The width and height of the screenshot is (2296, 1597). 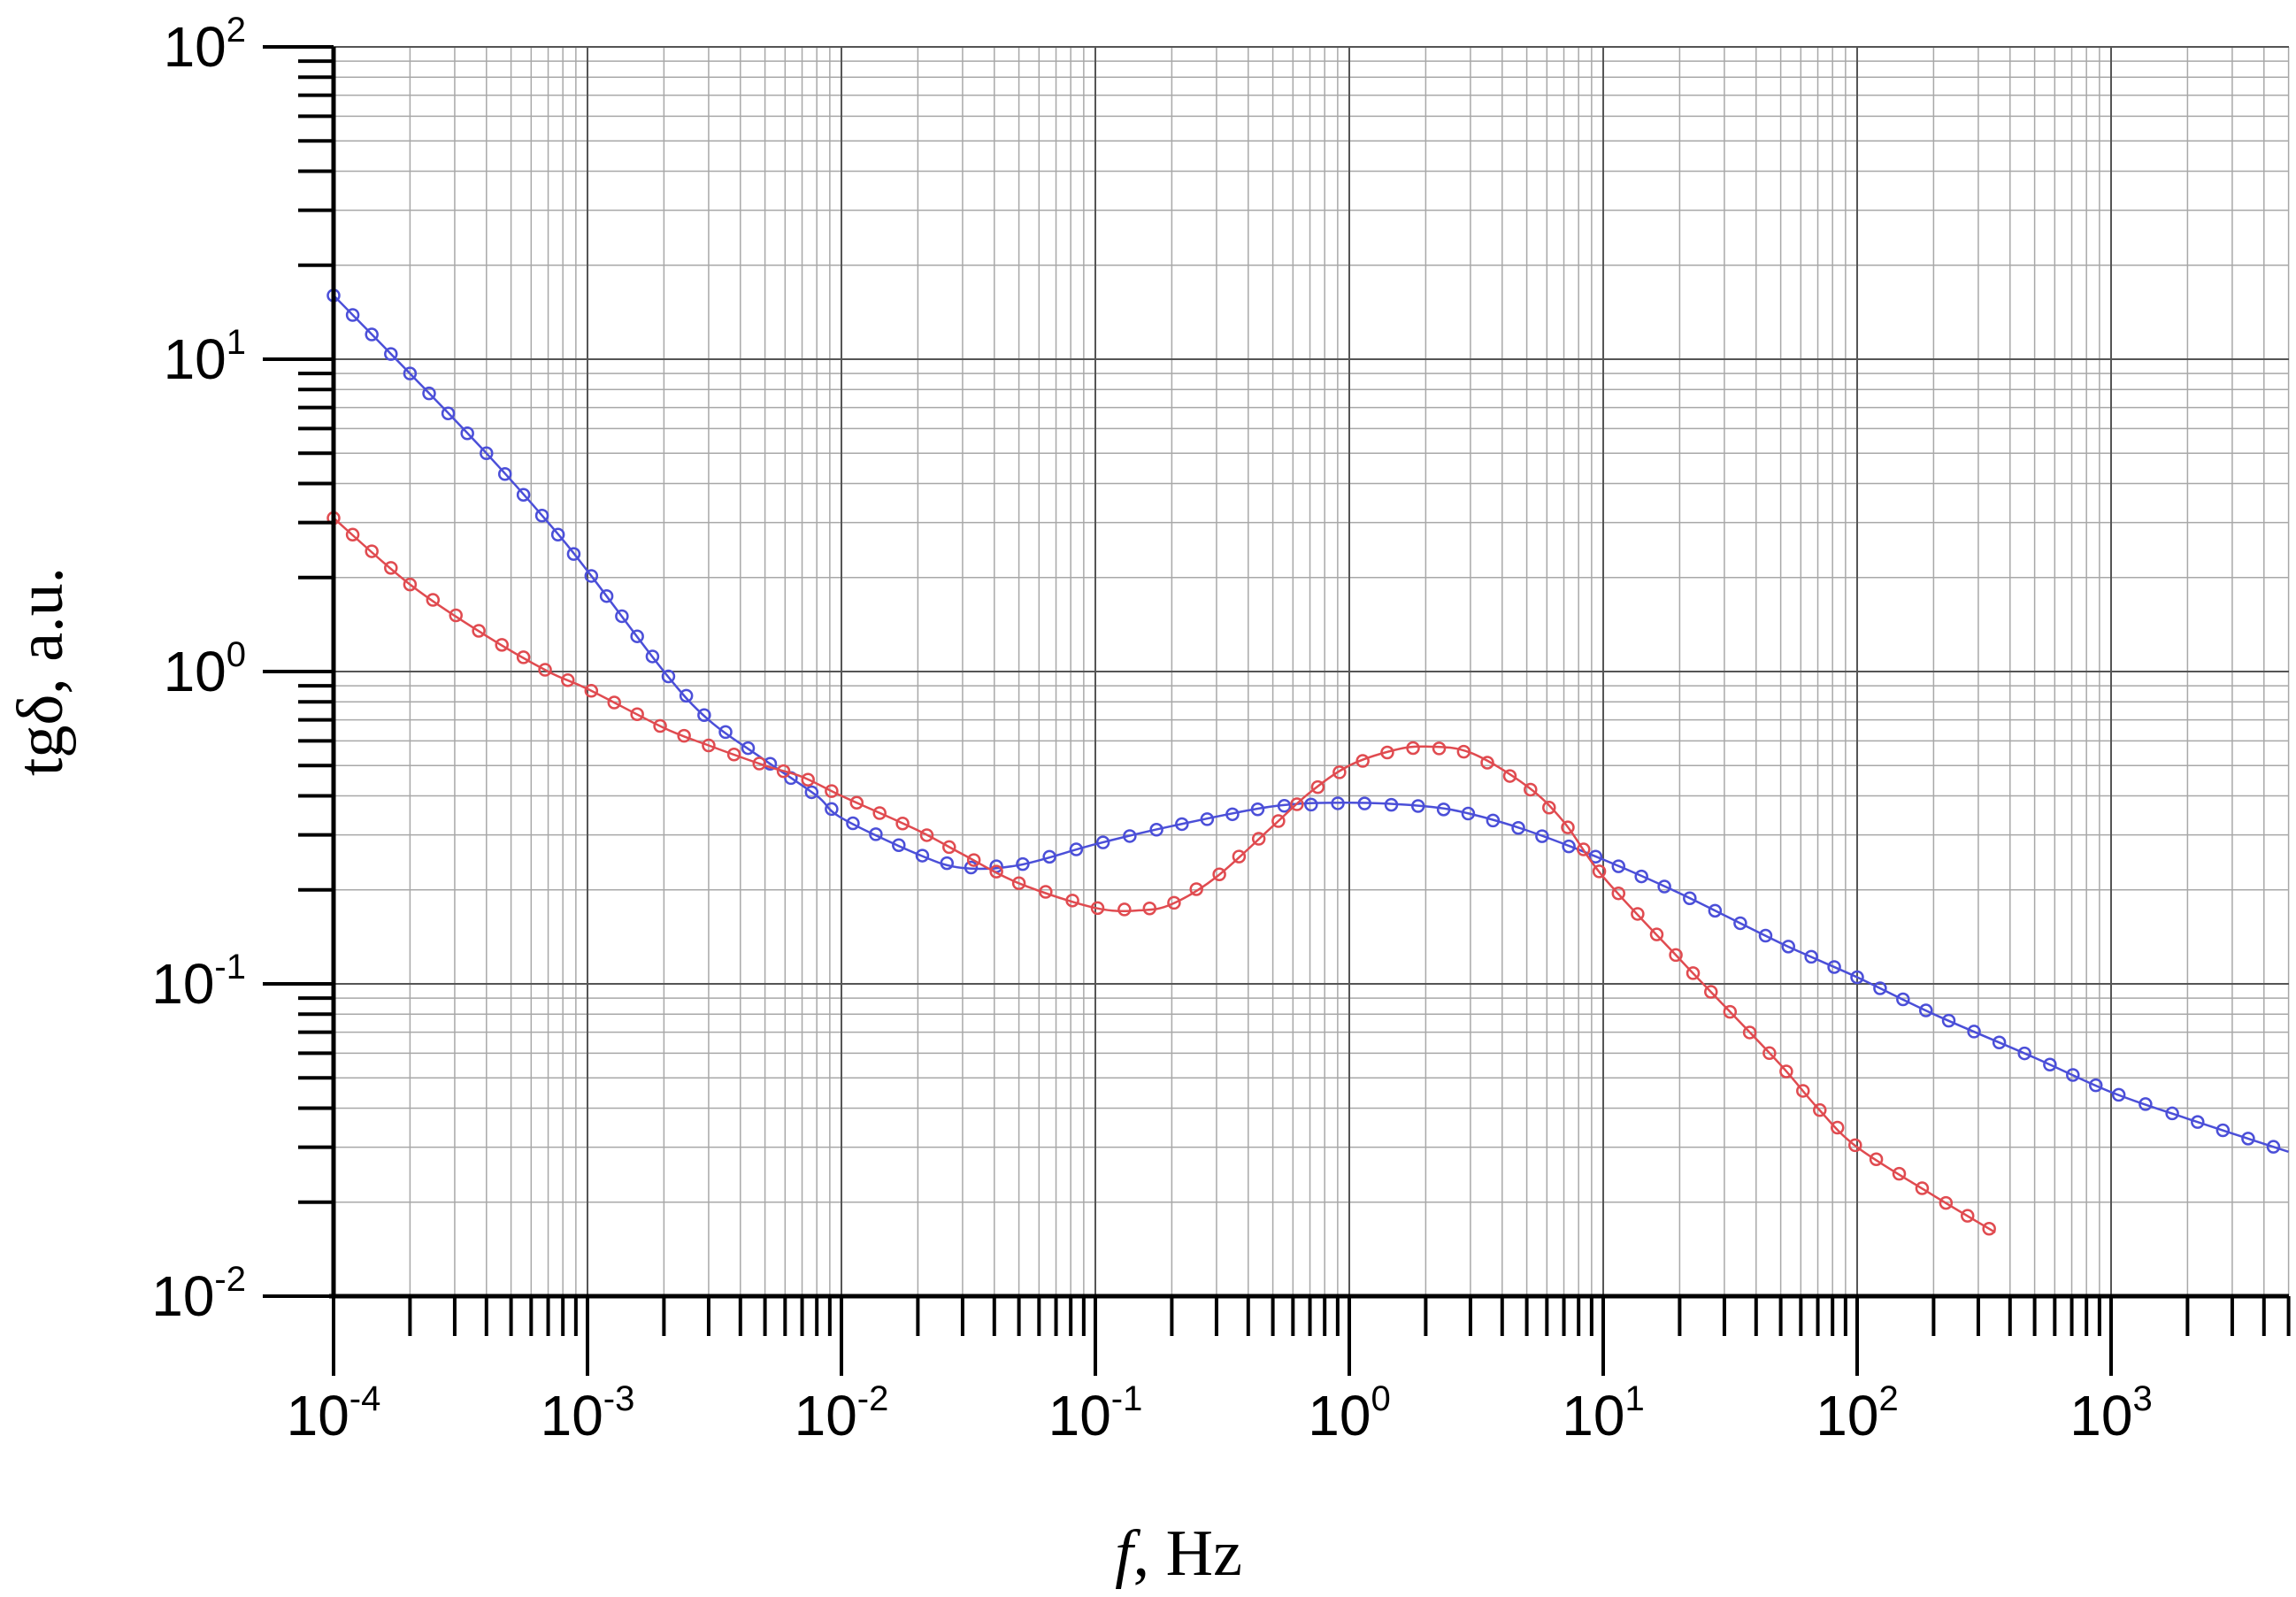 I want to click on y-tick-label: 10⁰, so click(x=205, y=669).